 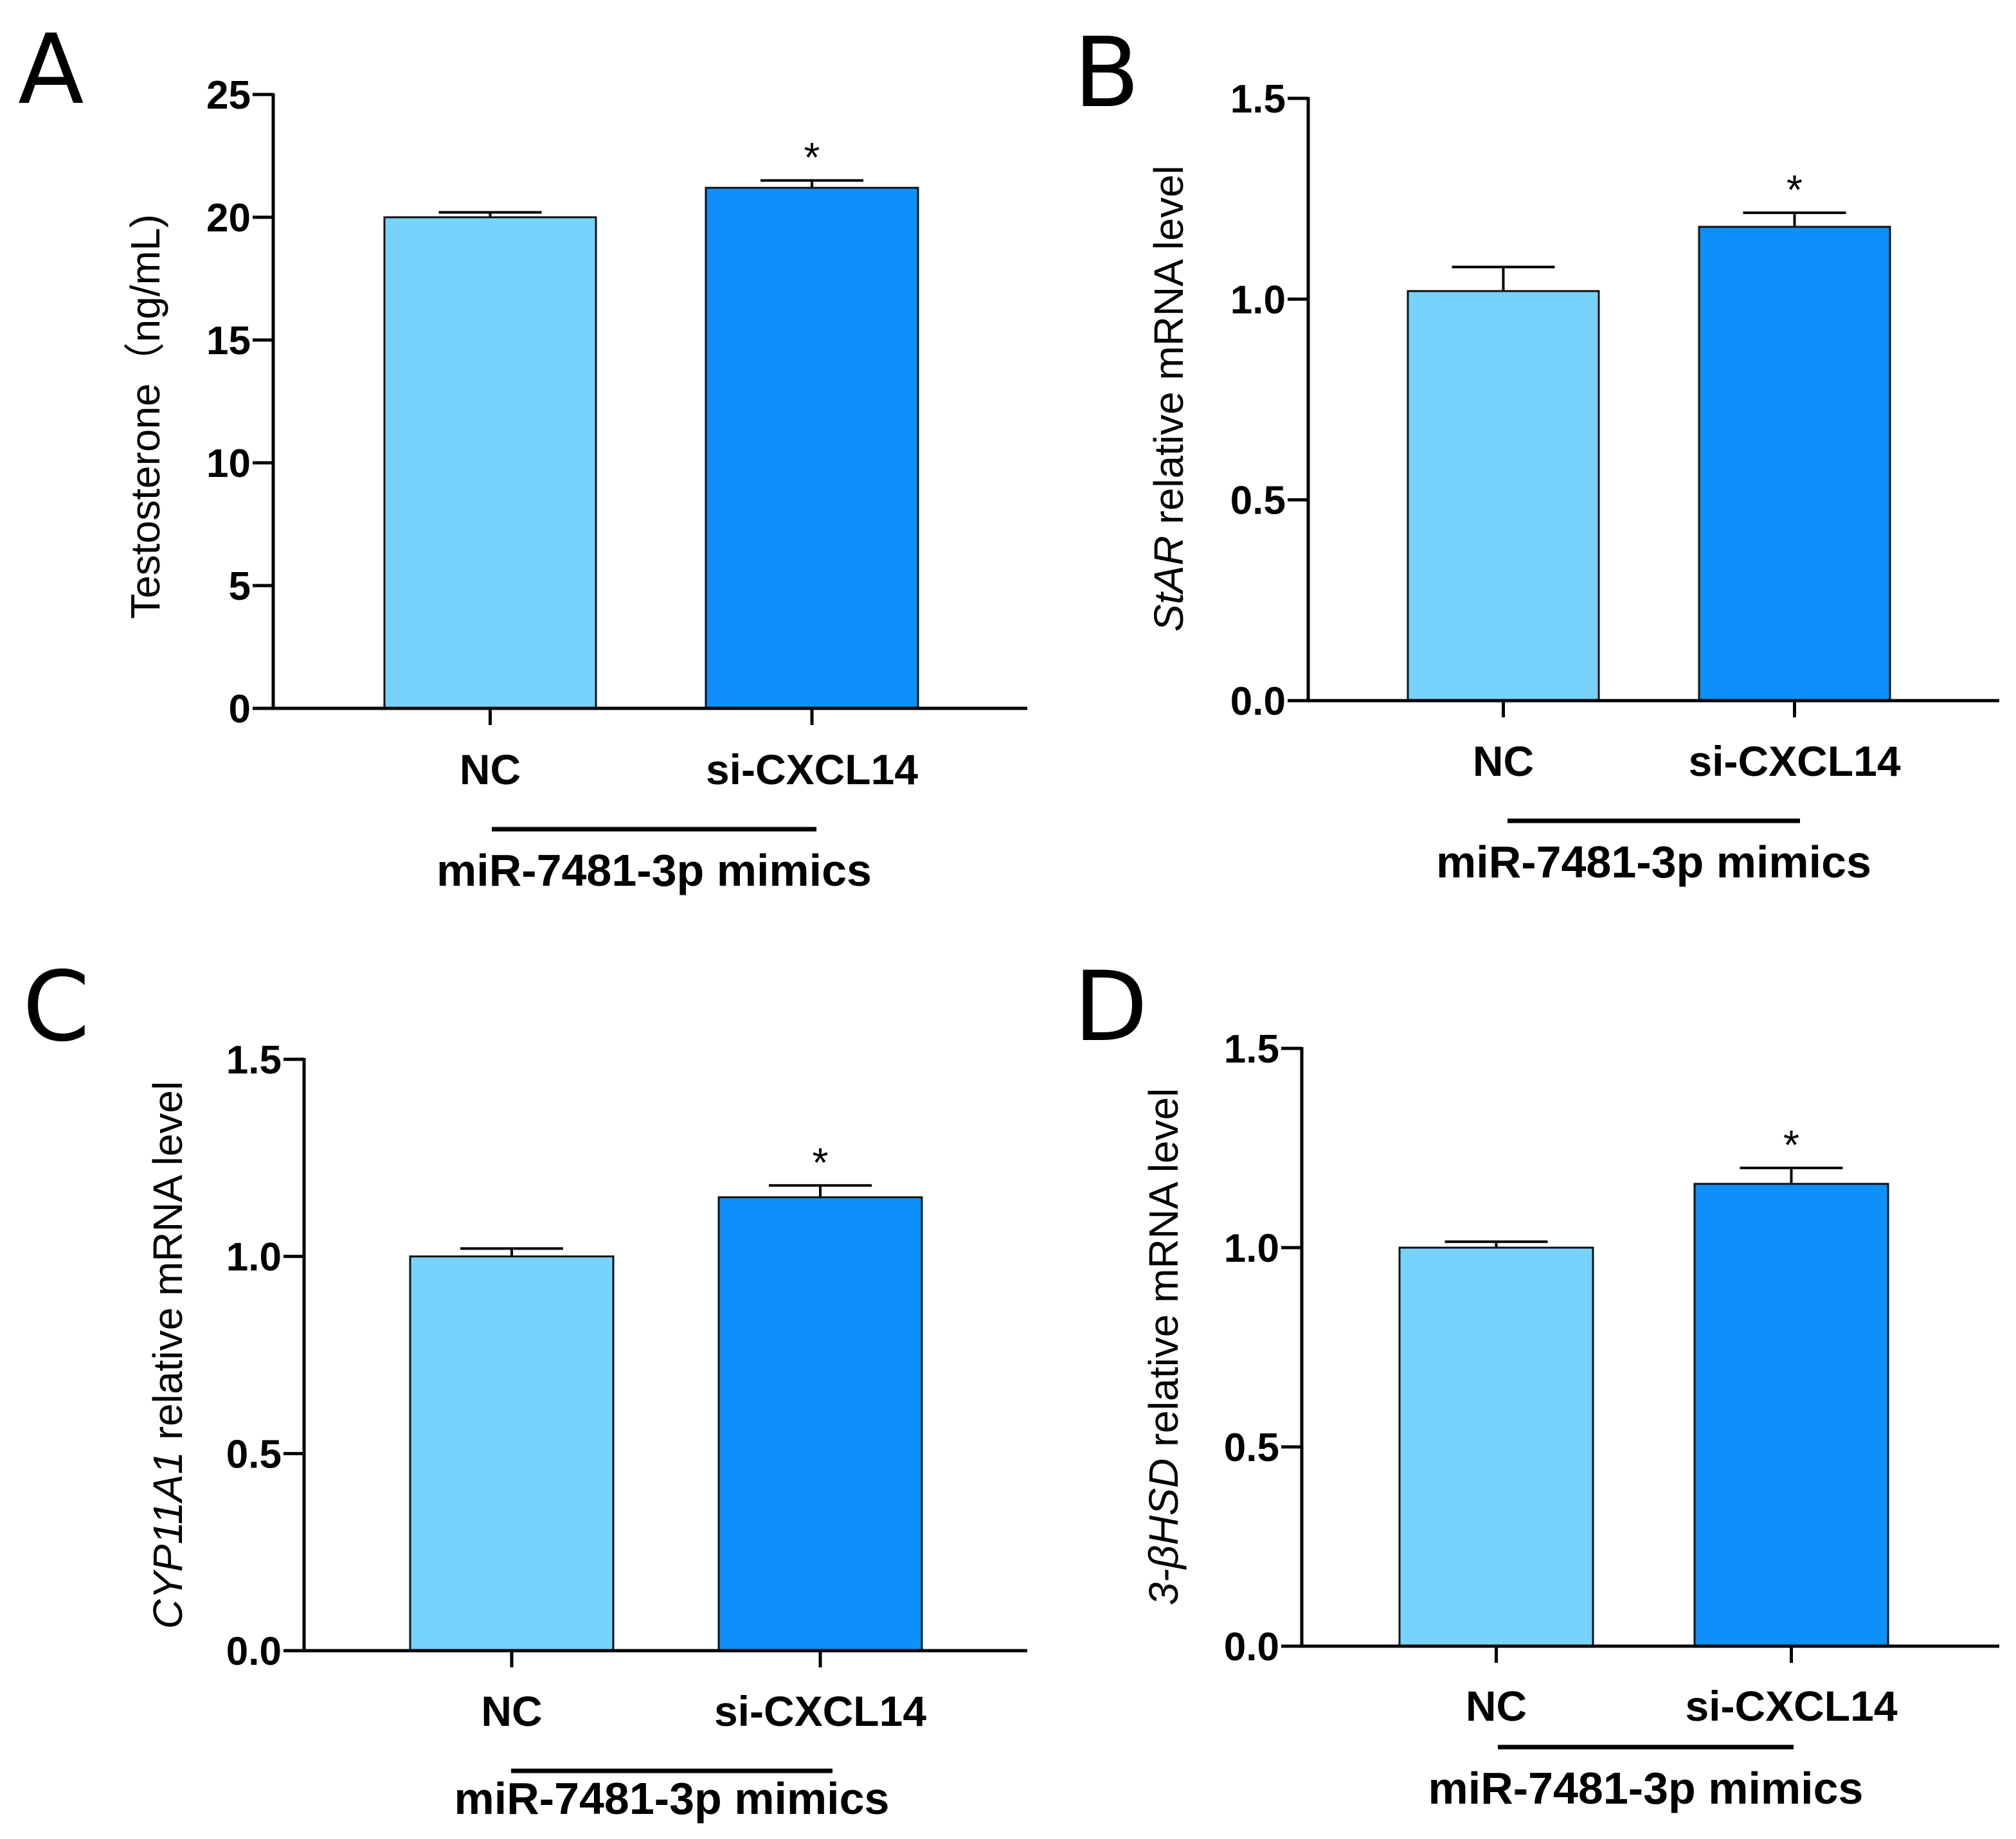 What do you see at coordinates (51, 70) in the screenshot?
I see `panel-letter: A` at bounding box center [51, 70].